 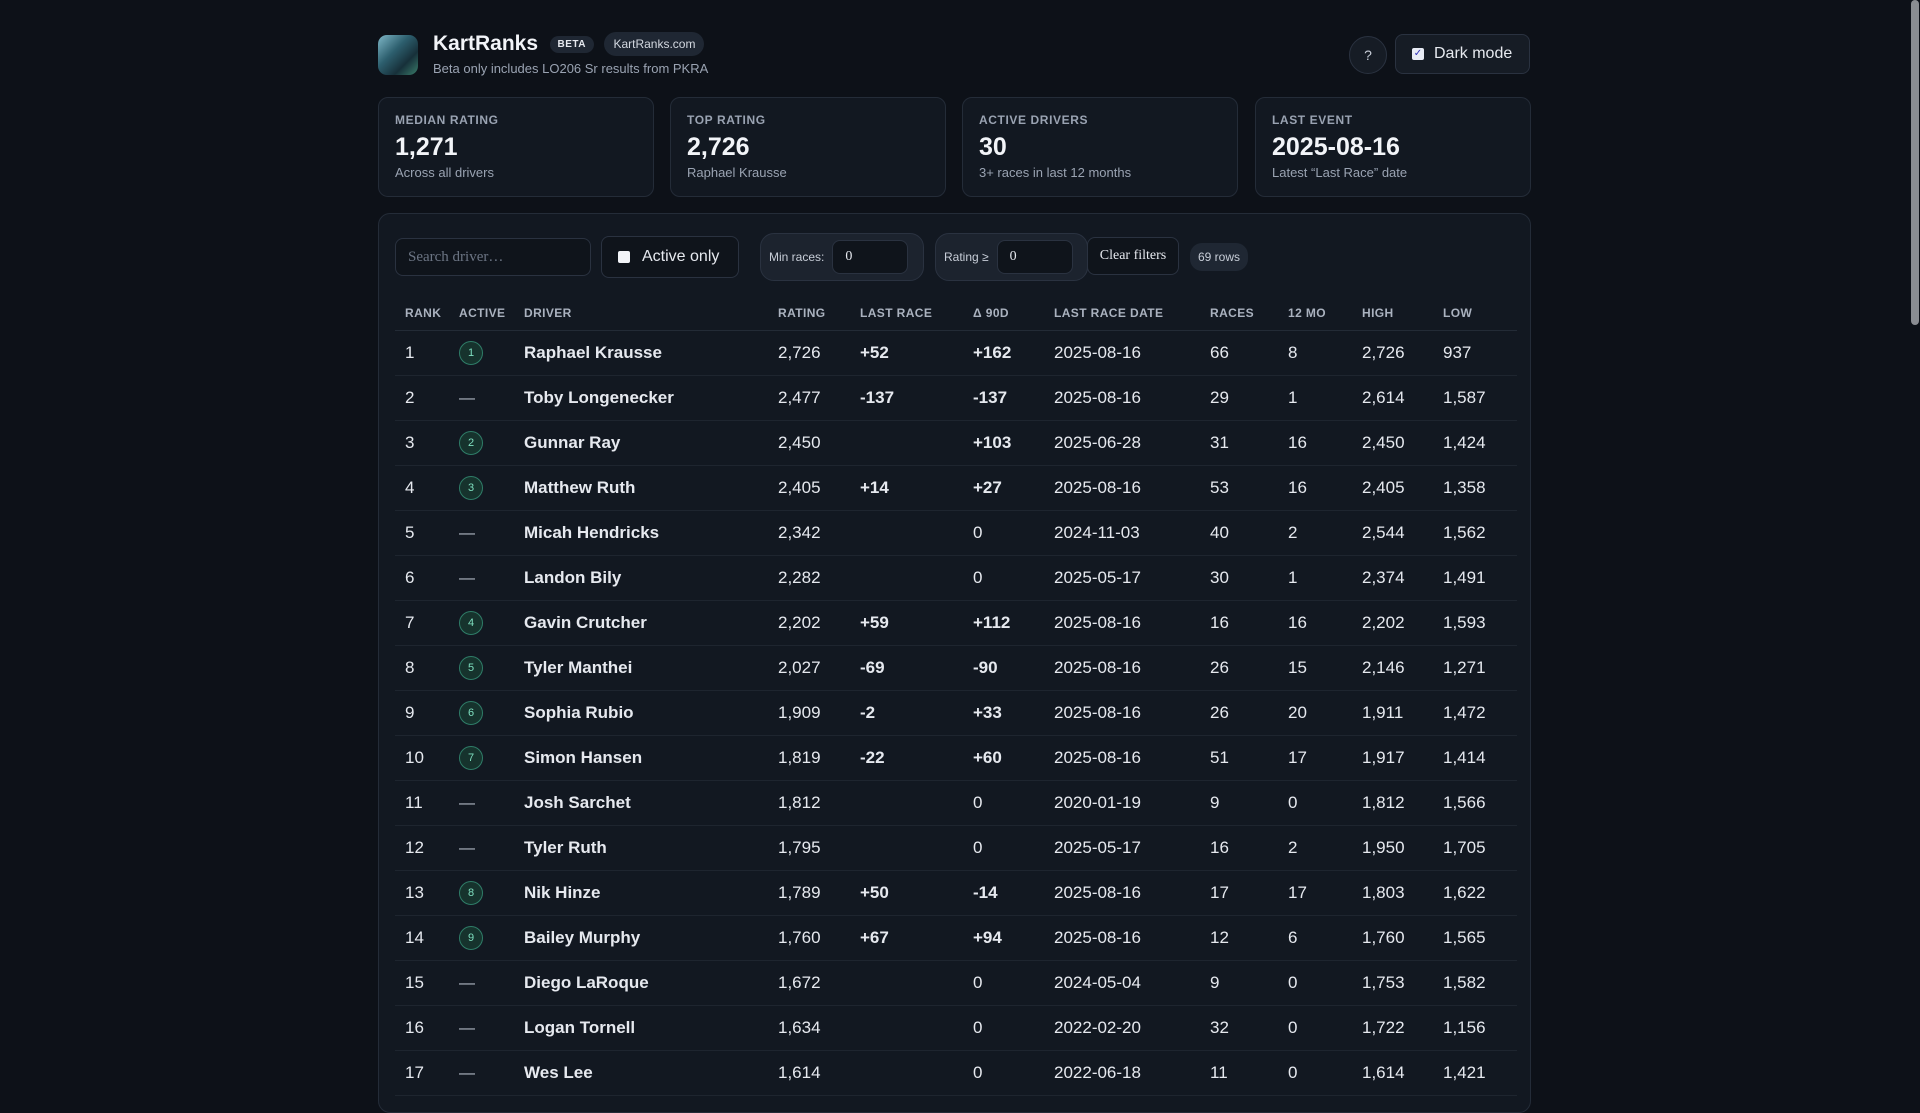 I want to click on cell-races: 11, so click(x=1239, y=1073).